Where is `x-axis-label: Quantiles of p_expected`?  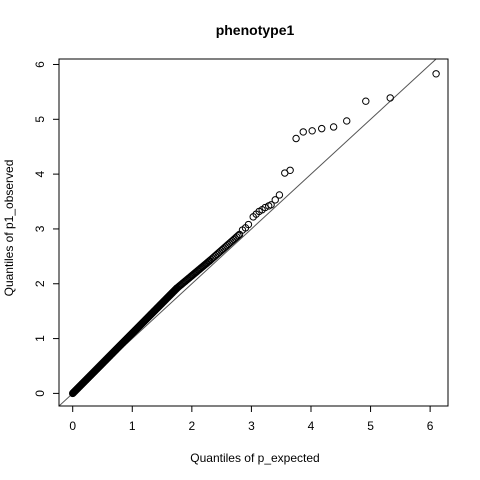
x-axis-label: Quantiles of p_expected is located at coordinates (254, 458).